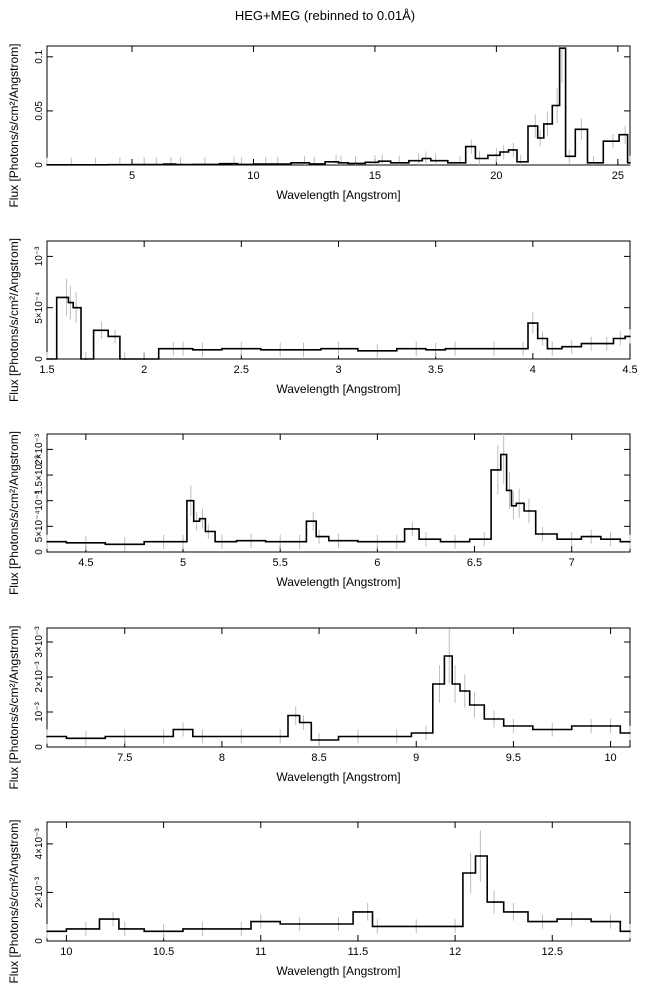 The image size is (650, 991). What do you see at coordinates (260, 952) in the screenshot?
I see `x-tick-label: 11` at bounding box center [260, 952].